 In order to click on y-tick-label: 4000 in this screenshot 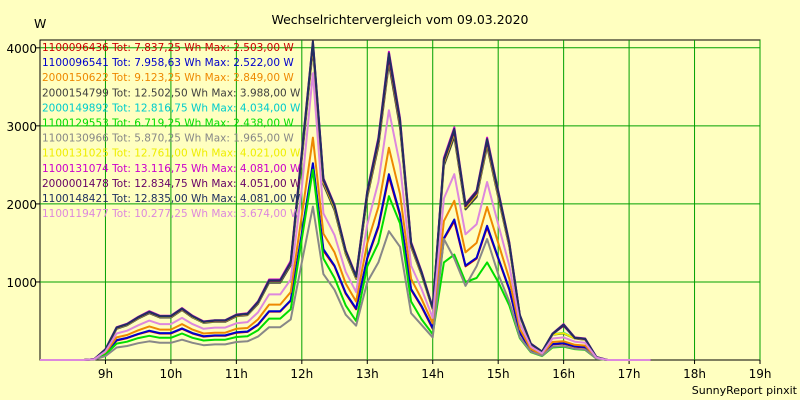, I will do `click(21, 49)`.